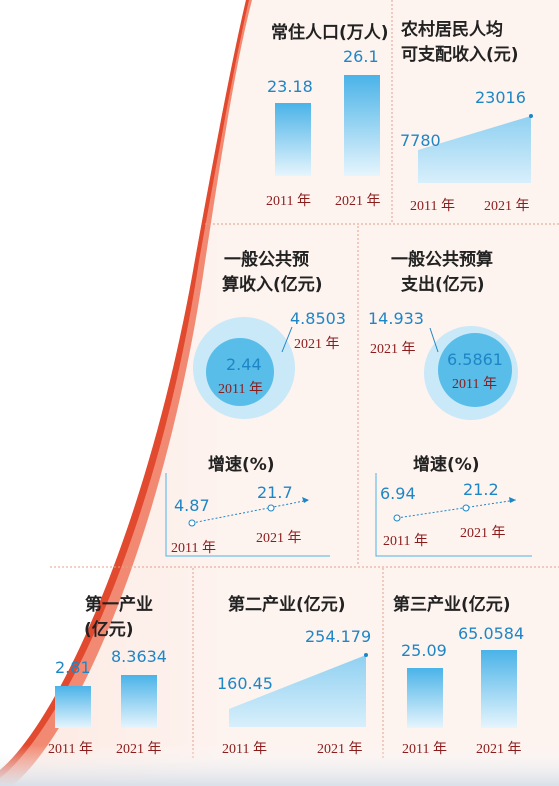 This screenshot has width=559, height=786. I want to click on bubble-revenue-2011, so click(240, 372).